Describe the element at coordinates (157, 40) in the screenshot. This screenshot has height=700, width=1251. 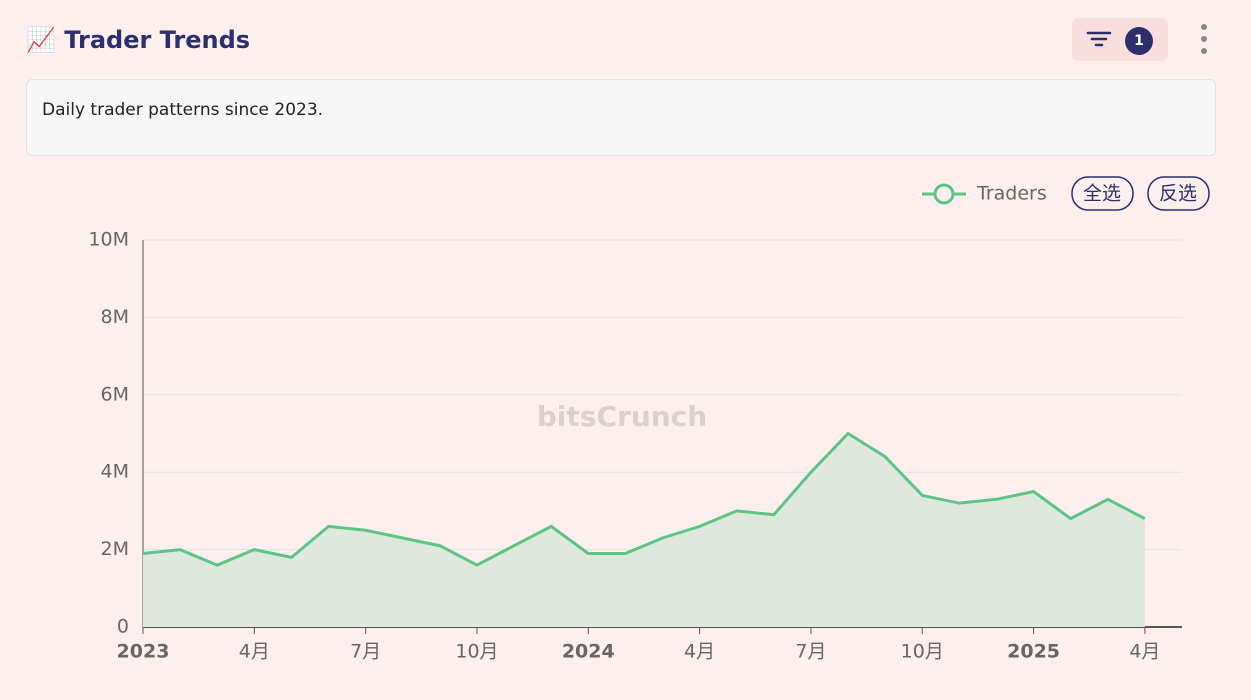
I see `title-text: Trader Trends` at that location.